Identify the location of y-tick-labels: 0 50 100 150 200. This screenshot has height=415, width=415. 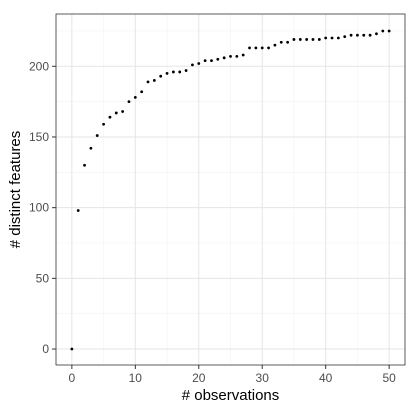
(39, 207).